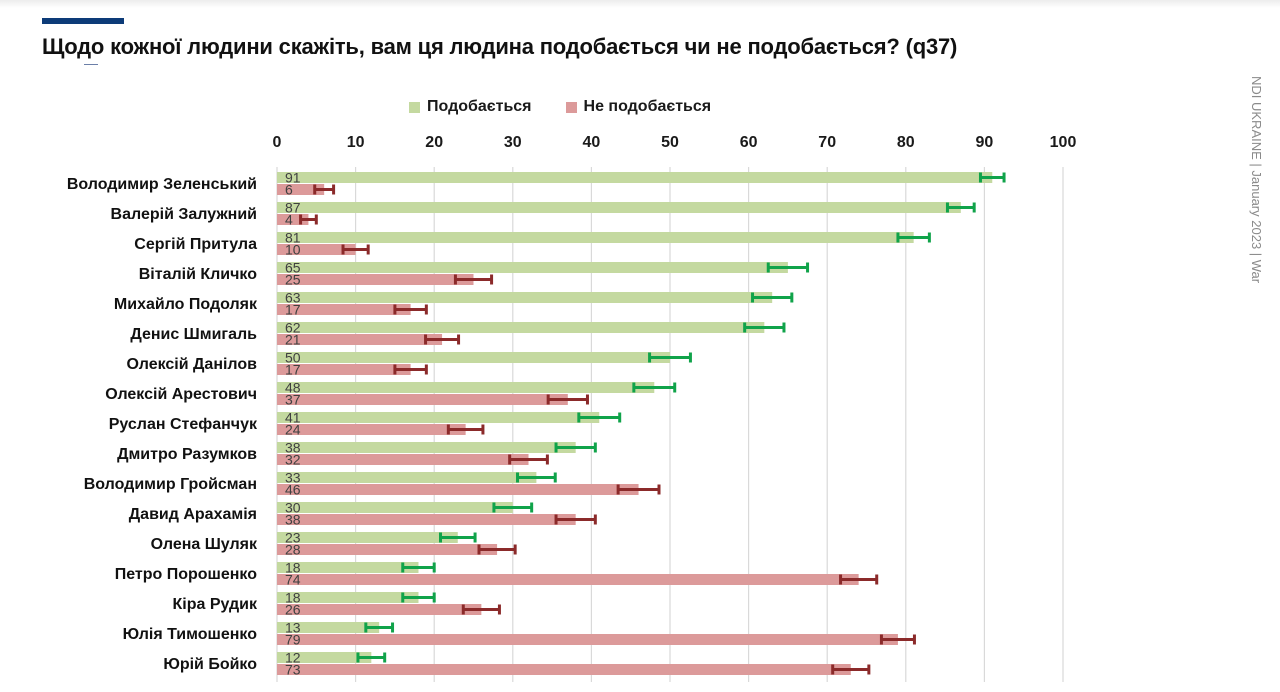 Image resolution: width=1280 pixels, height=692 pixels. I want to click on value-label-dislike: 10, so click(293, 250).